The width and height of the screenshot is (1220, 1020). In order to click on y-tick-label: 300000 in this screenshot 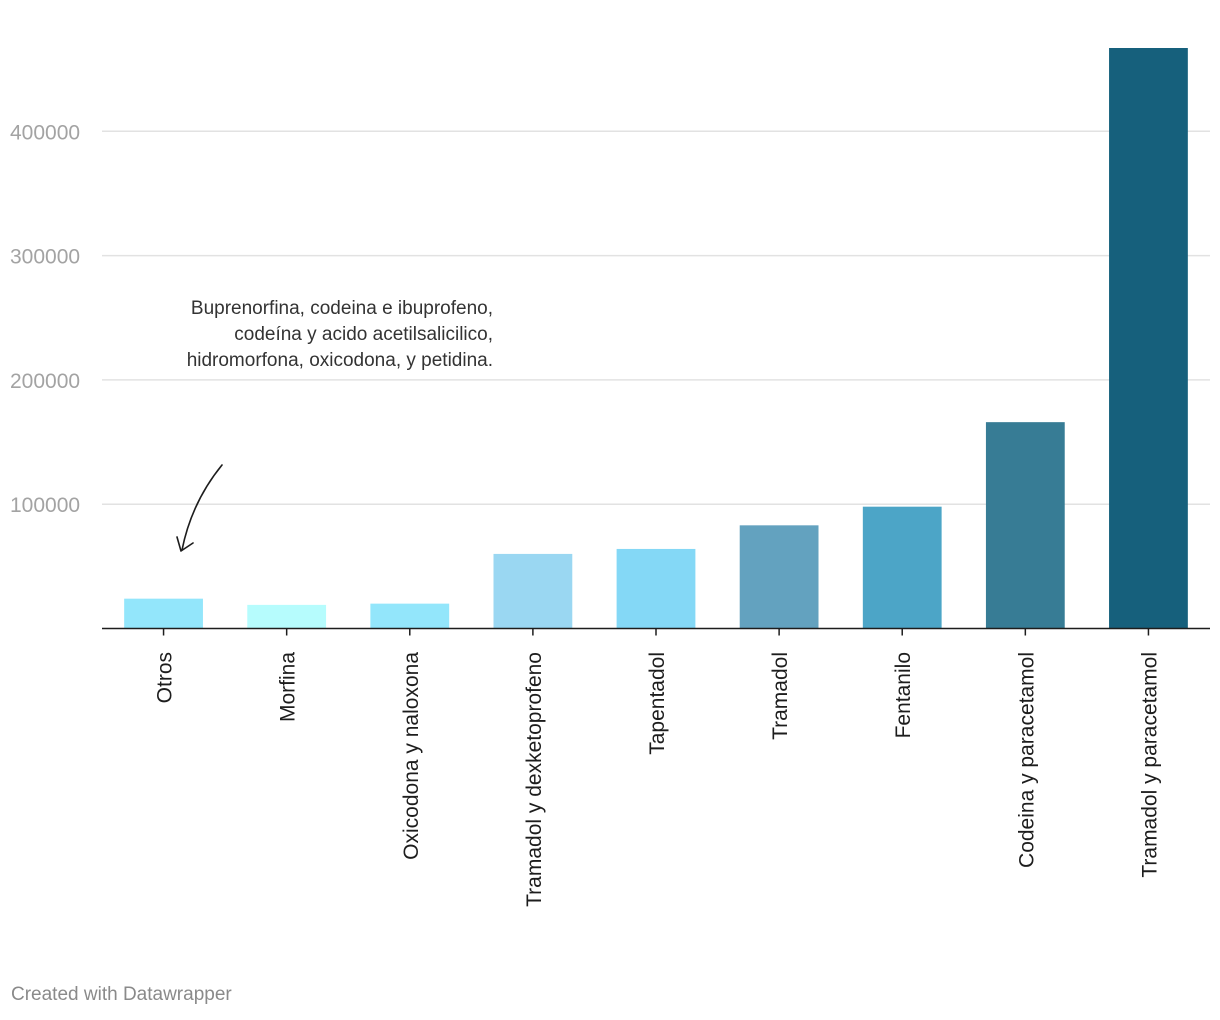, I will do `click(45, 257)`.